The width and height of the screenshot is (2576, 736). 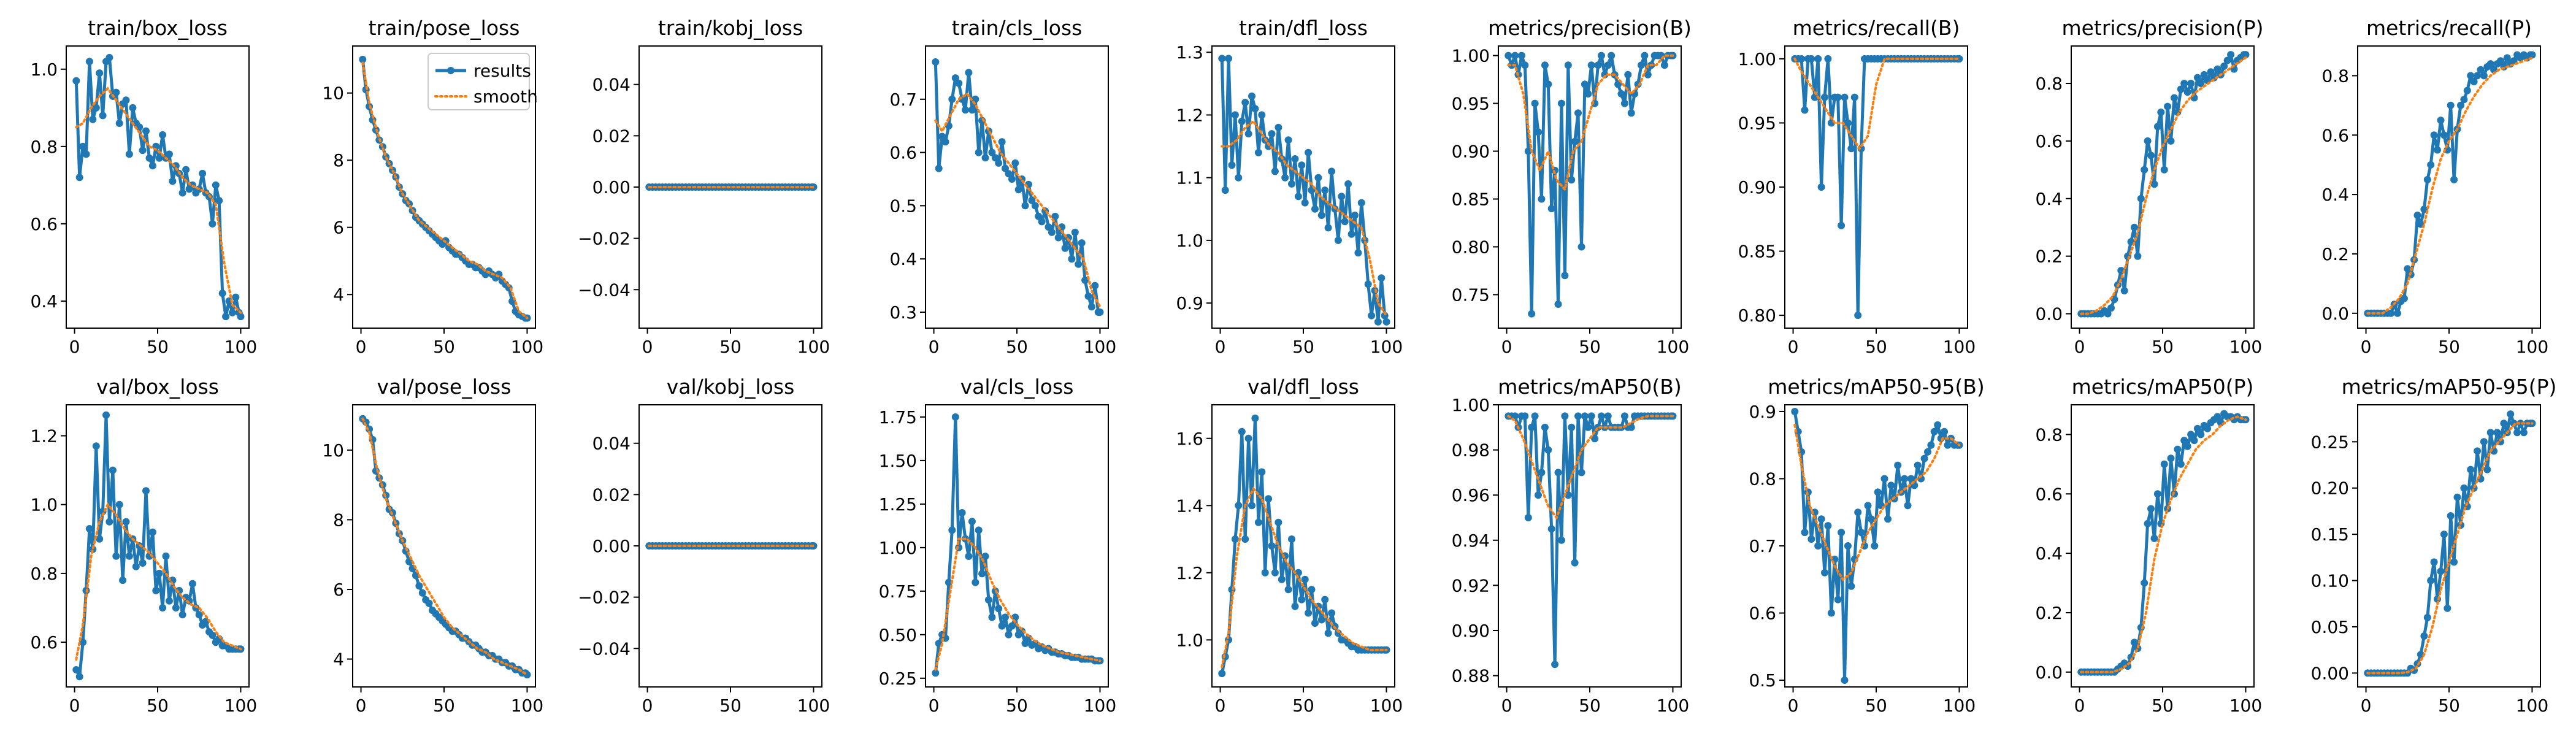 What do you see at coordinates (444, 28) in the screenshot?
I see `subplot-title: train/pose_loss` at bounding box center [444, 28].